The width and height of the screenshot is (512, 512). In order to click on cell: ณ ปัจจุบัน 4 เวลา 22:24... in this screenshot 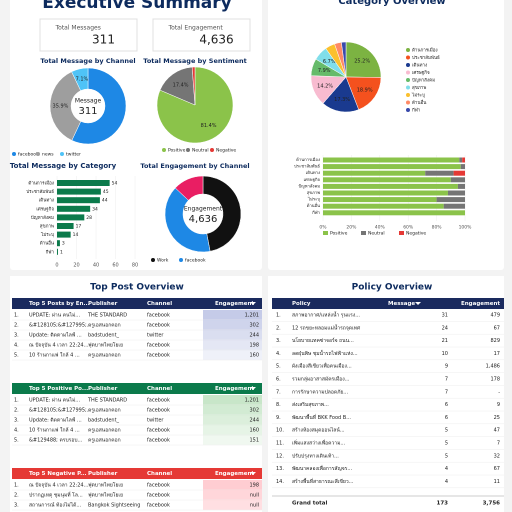, I will do `click(59, 486)`.